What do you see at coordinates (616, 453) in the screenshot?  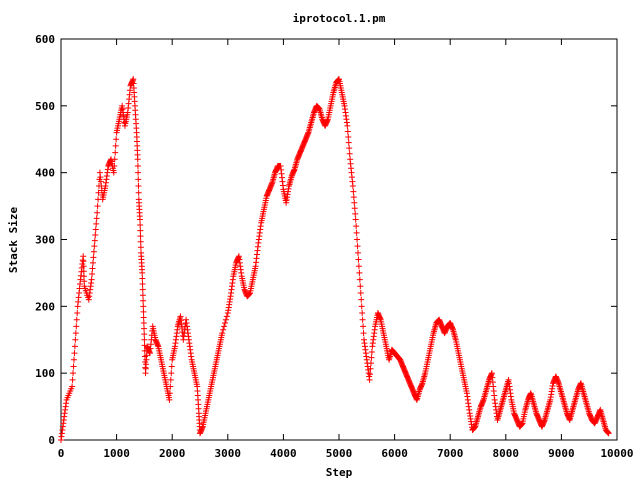 I see `x-tick-label: 10000` at bounding box center [616, 453].